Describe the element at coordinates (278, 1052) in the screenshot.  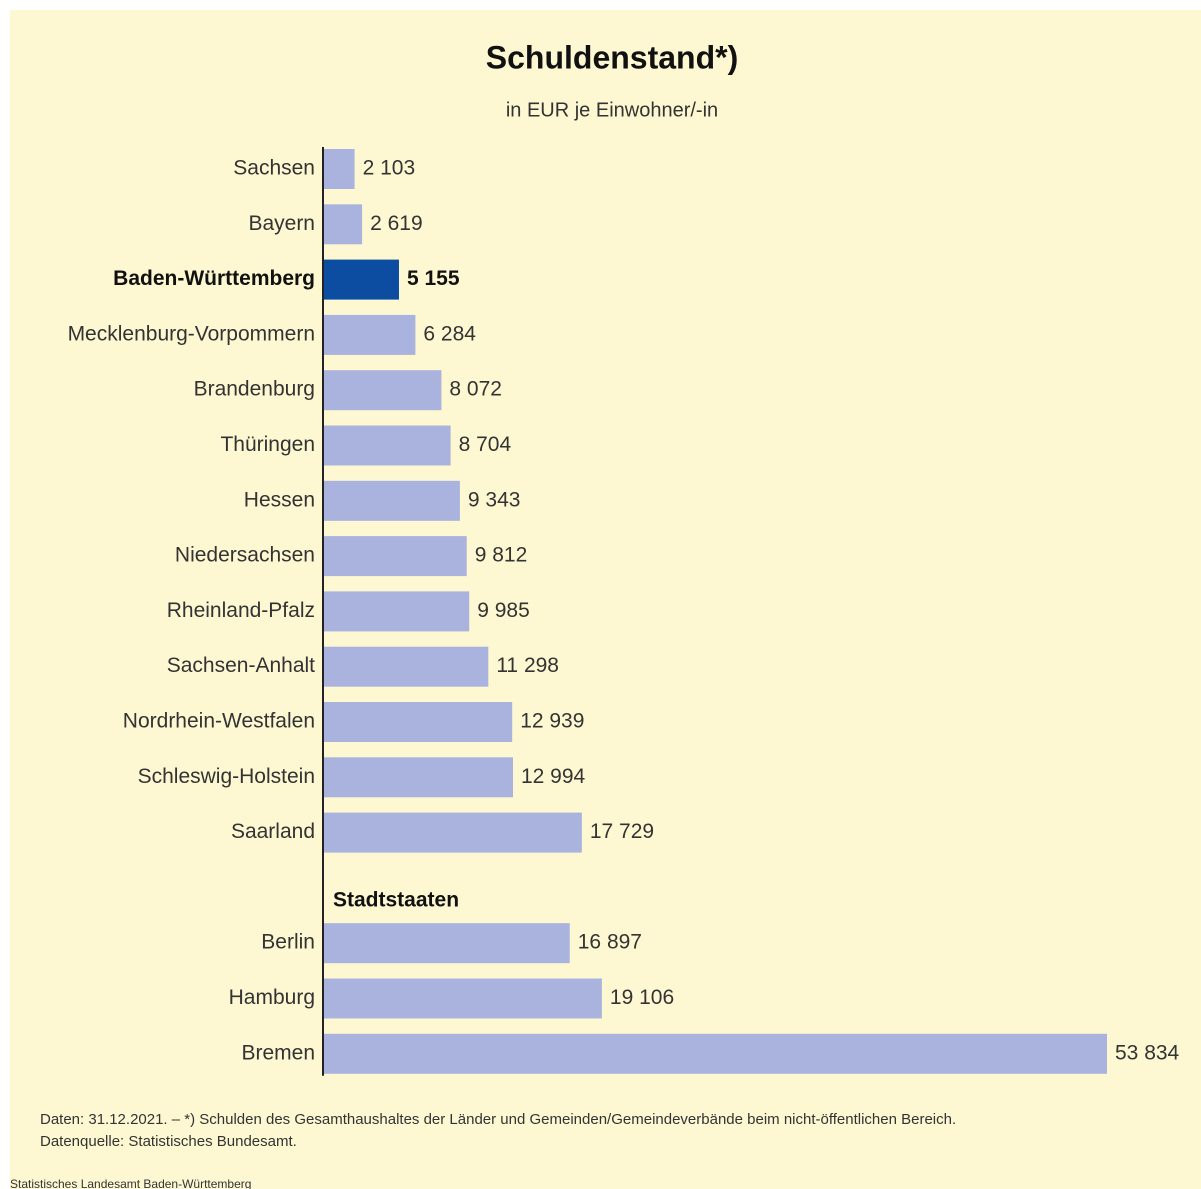
I see `y-tick-label: Bremen` at that location.